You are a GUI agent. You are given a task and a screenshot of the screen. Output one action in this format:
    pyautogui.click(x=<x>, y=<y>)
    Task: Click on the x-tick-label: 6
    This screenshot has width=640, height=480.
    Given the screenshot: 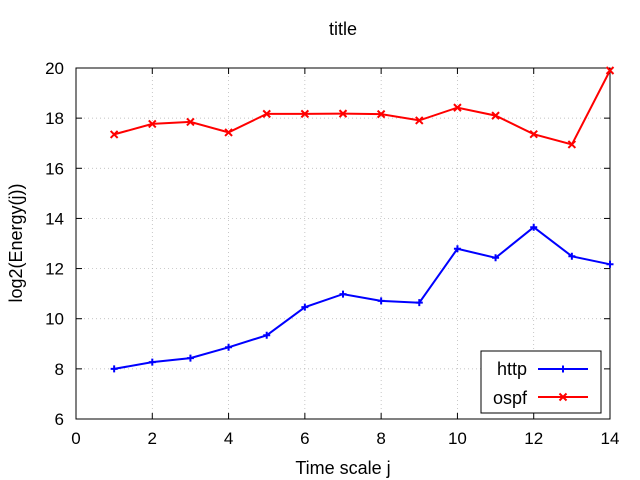 What is the action you would take?
    pyautogui.click(x=304, y=438)
    